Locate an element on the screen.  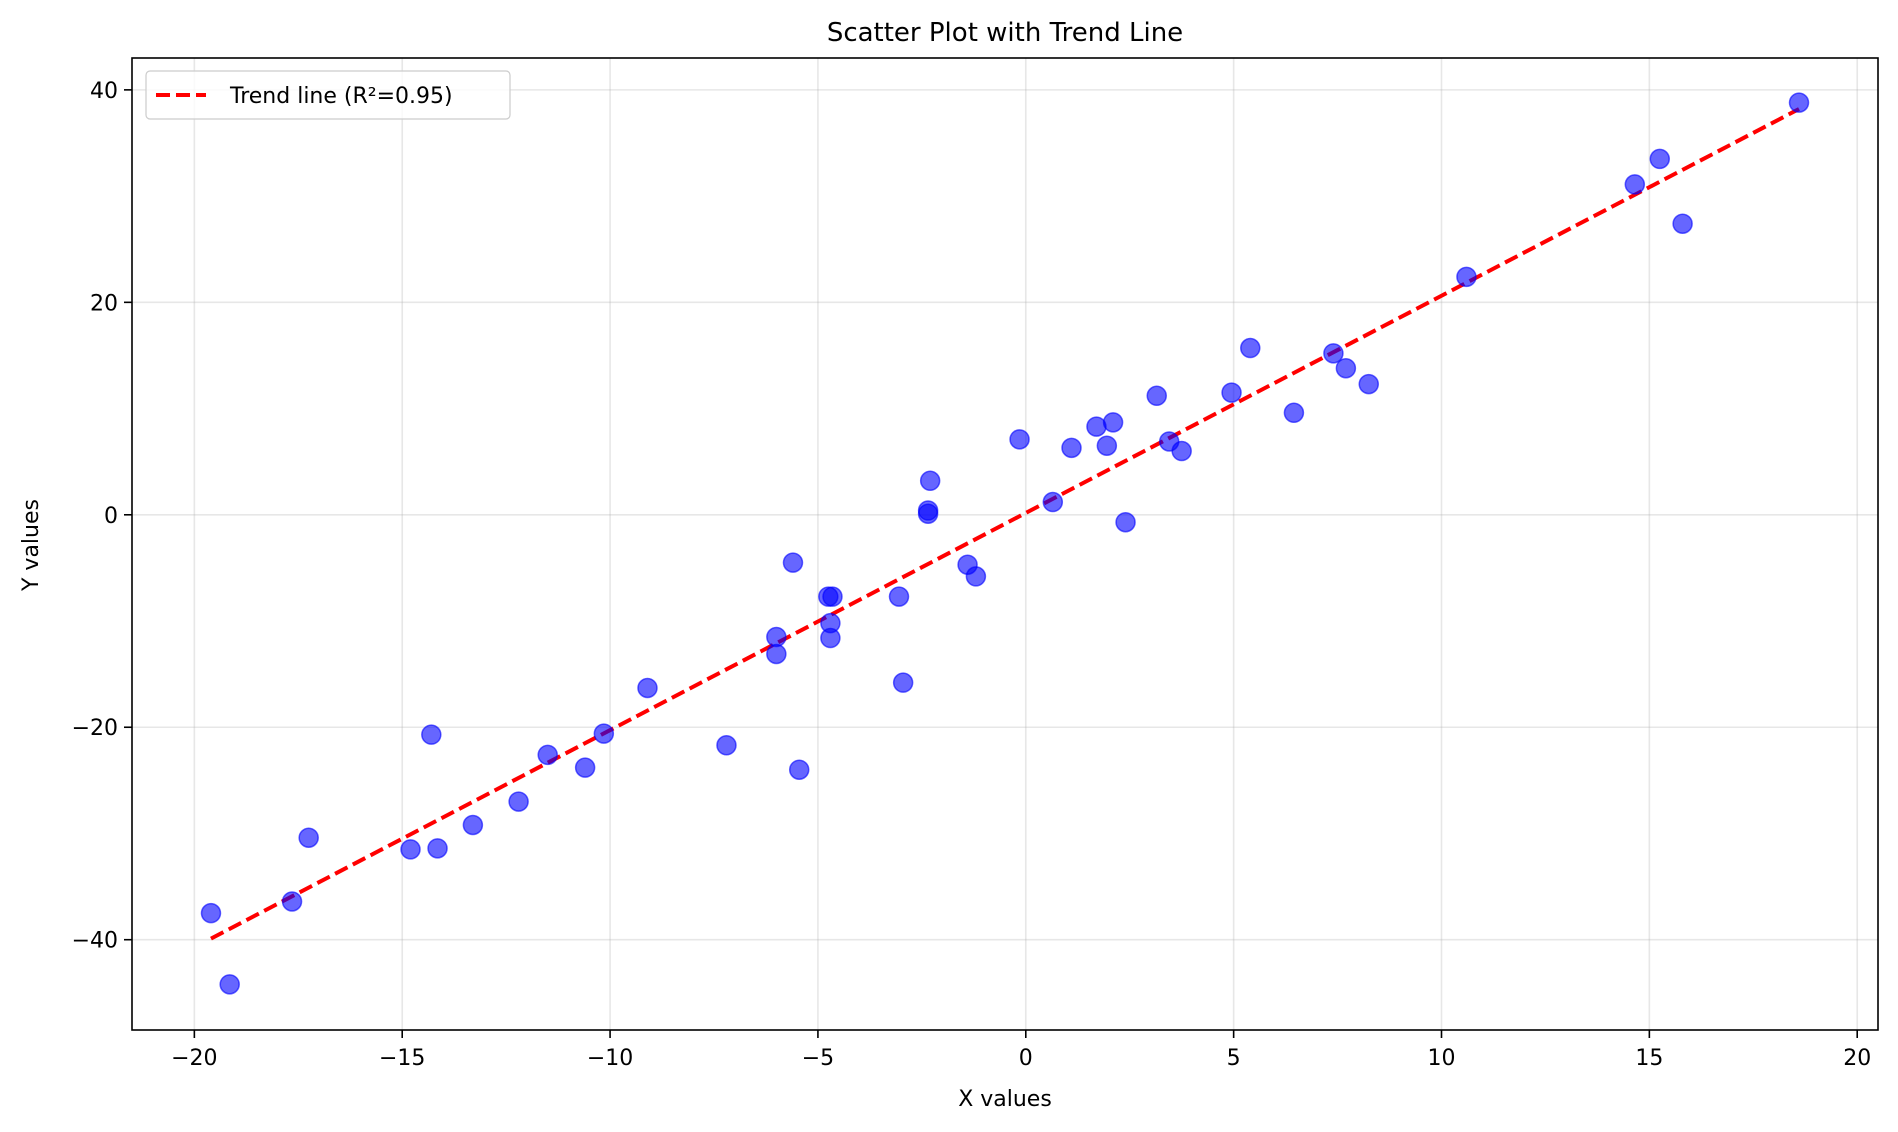
x-axis-label: X values is located at coordinates (1005, 1099).